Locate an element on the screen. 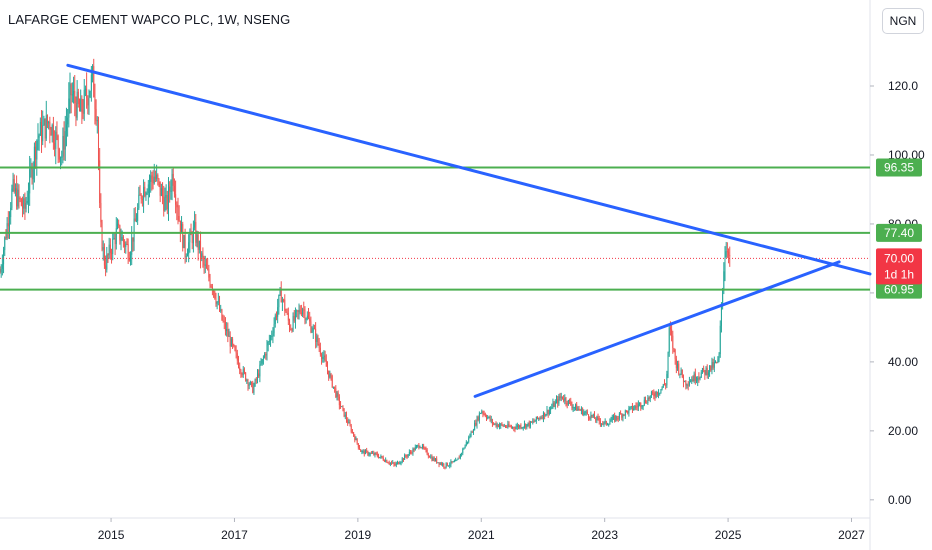  last-price-label: 70.00 is located at coordinates (899, 258).